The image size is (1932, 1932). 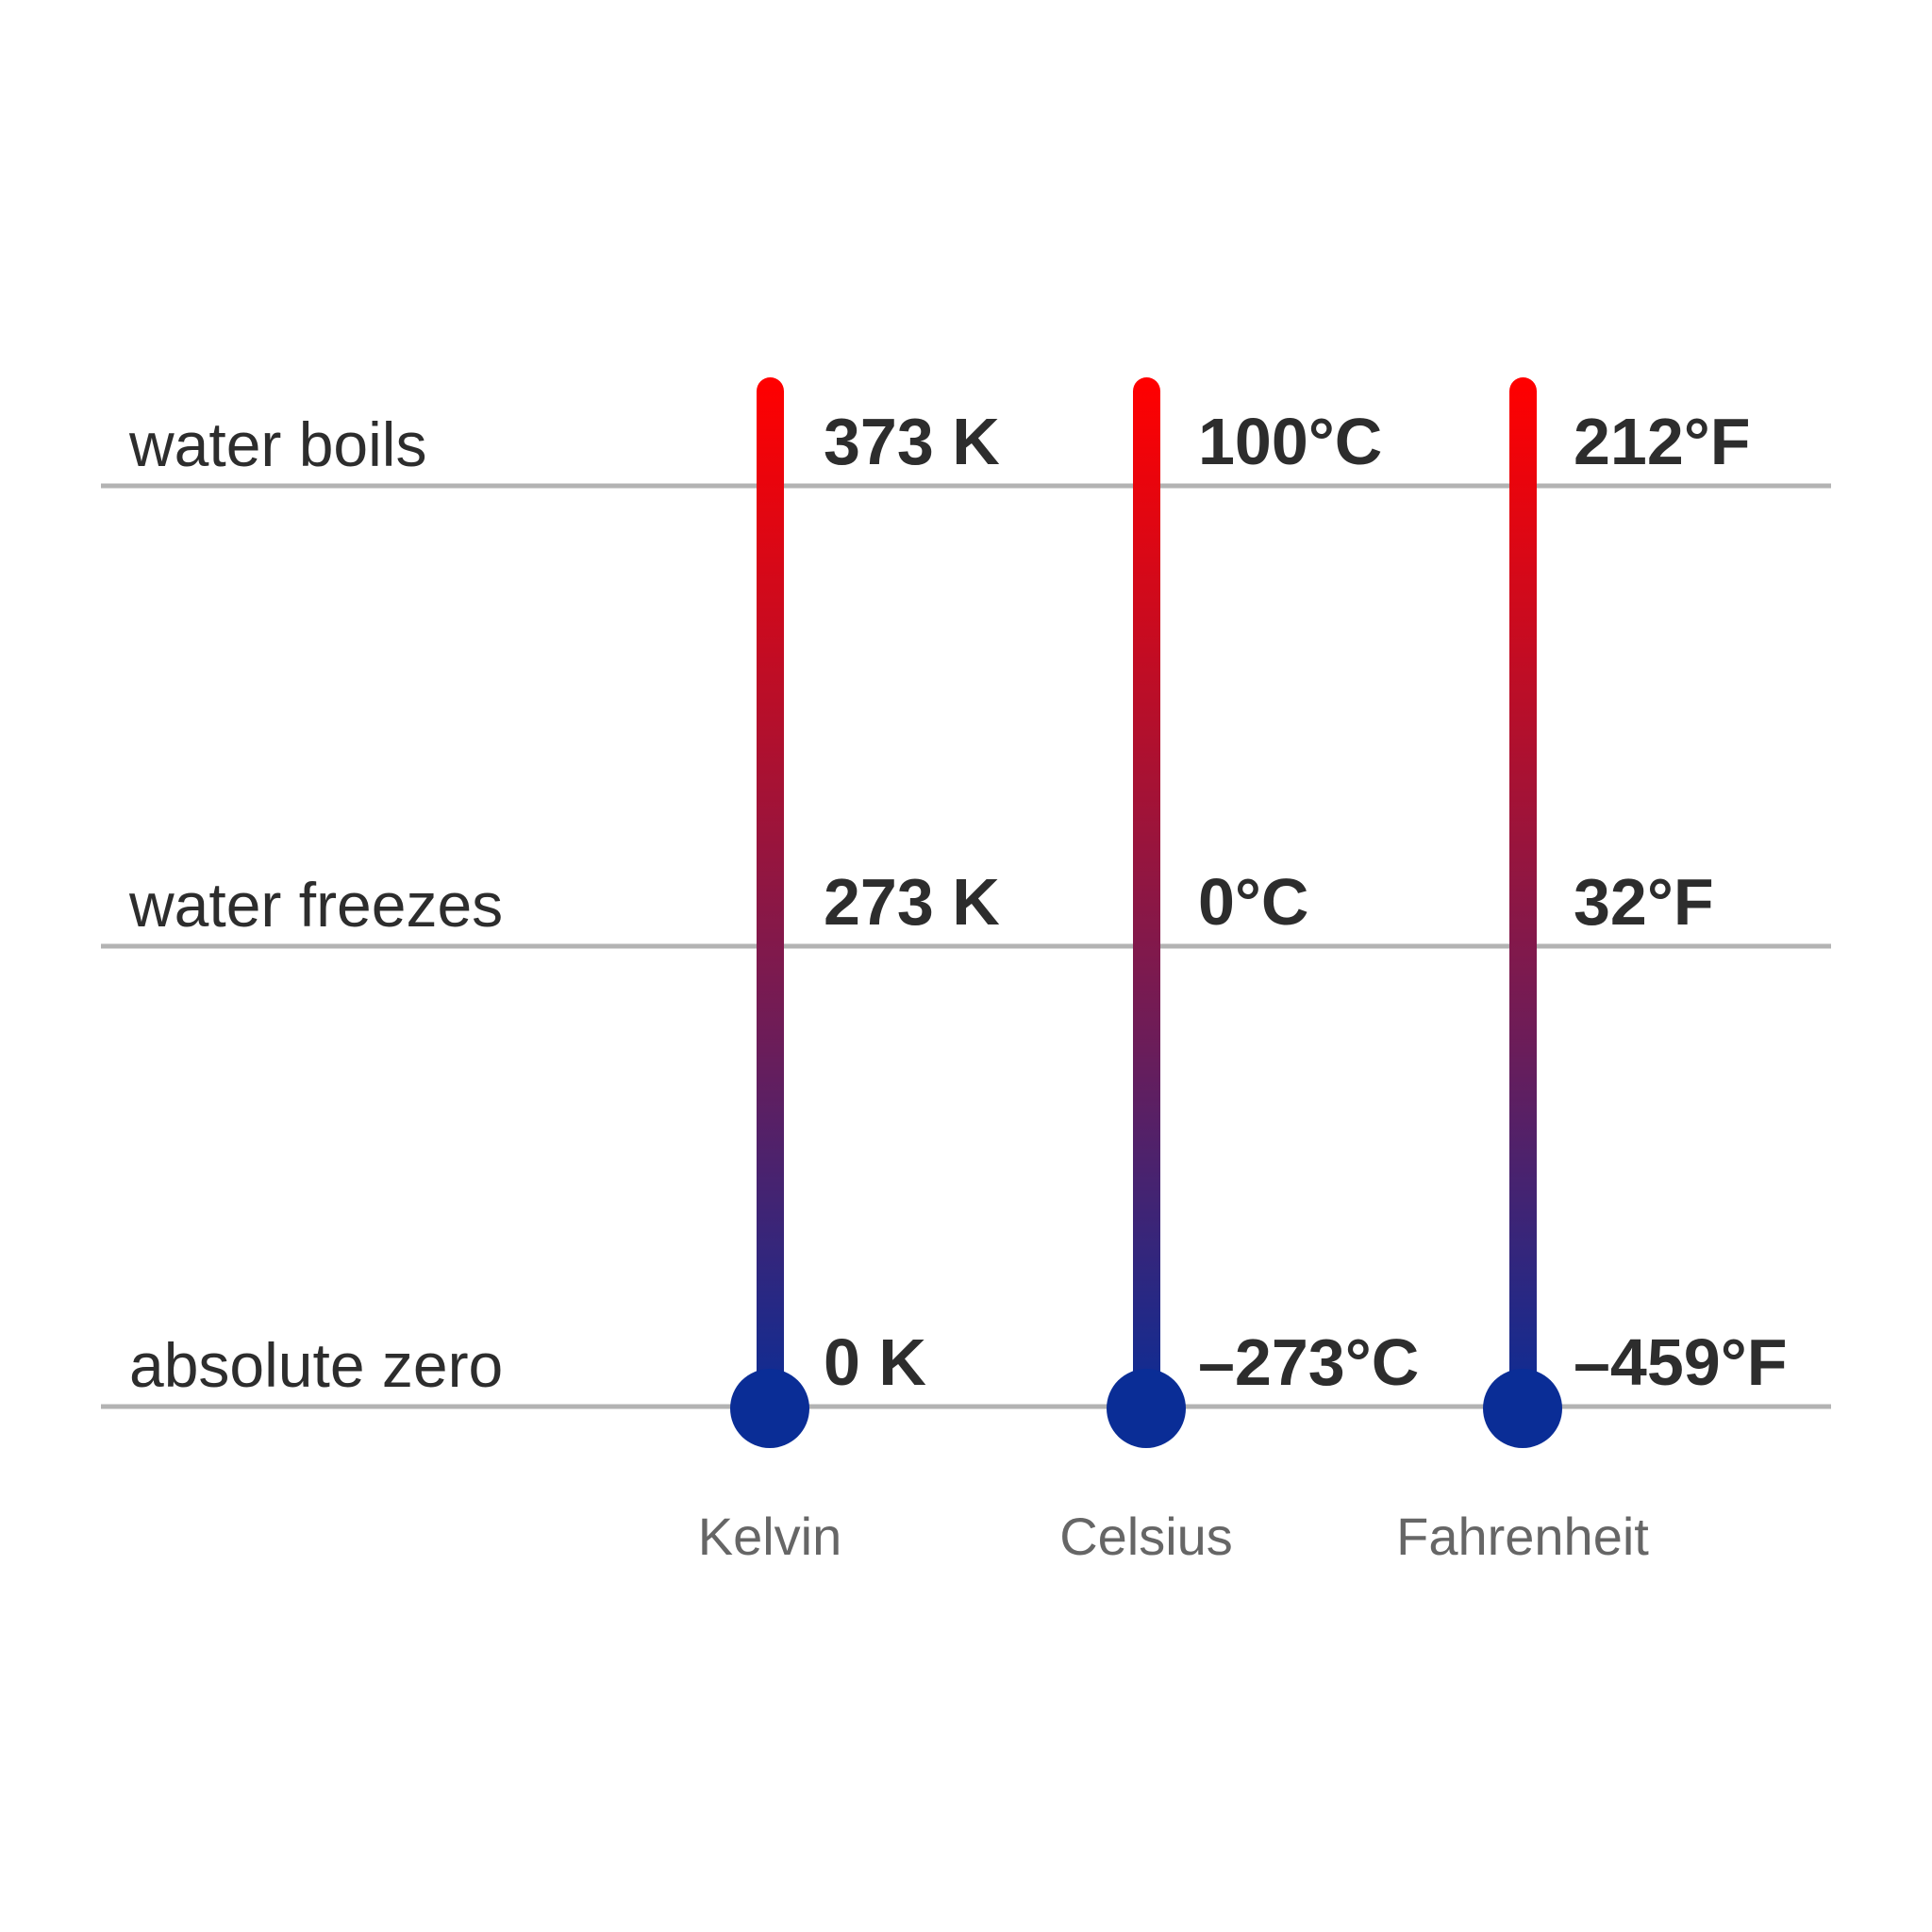 I want to click on scale-label-fahrenheit: Fahrenheit, so click(x=1522, y=1537).